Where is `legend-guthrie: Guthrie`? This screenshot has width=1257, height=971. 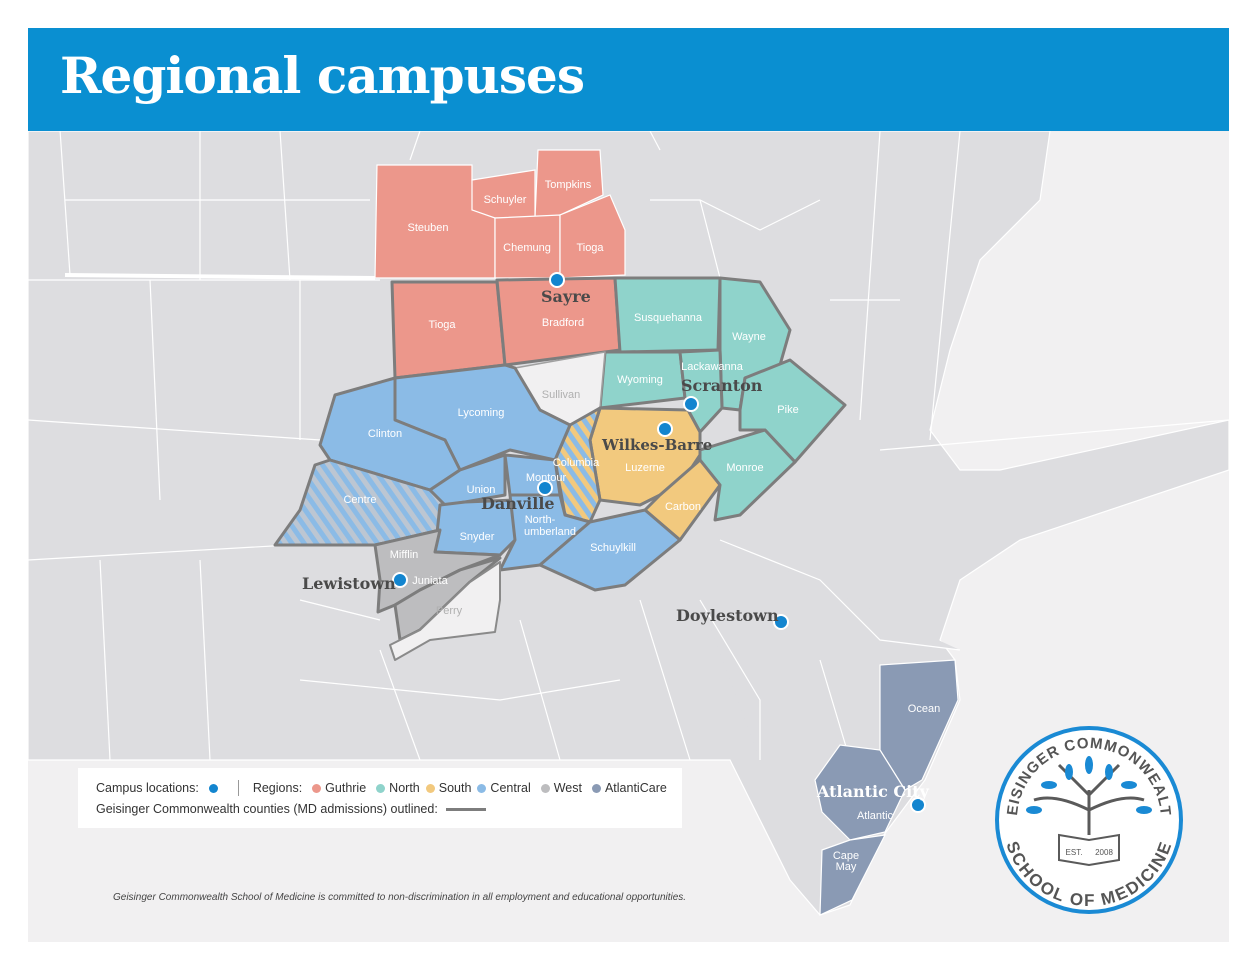
legend-guthrie: Guthrie is located at coordinates (346, 788).